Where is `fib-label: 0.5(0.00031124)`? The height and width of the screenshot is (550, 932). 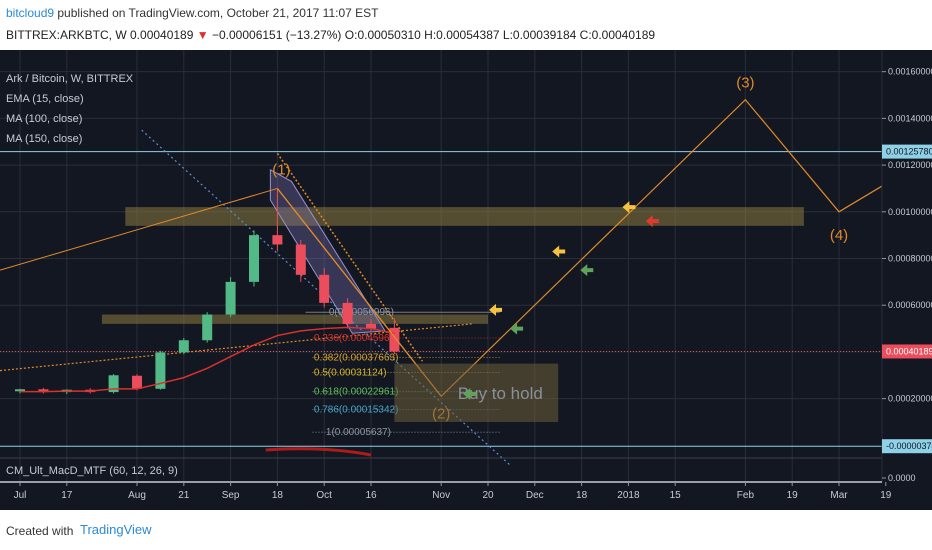 fib-label: 0.5(0.00031124) is located at coordinates (350, 373).